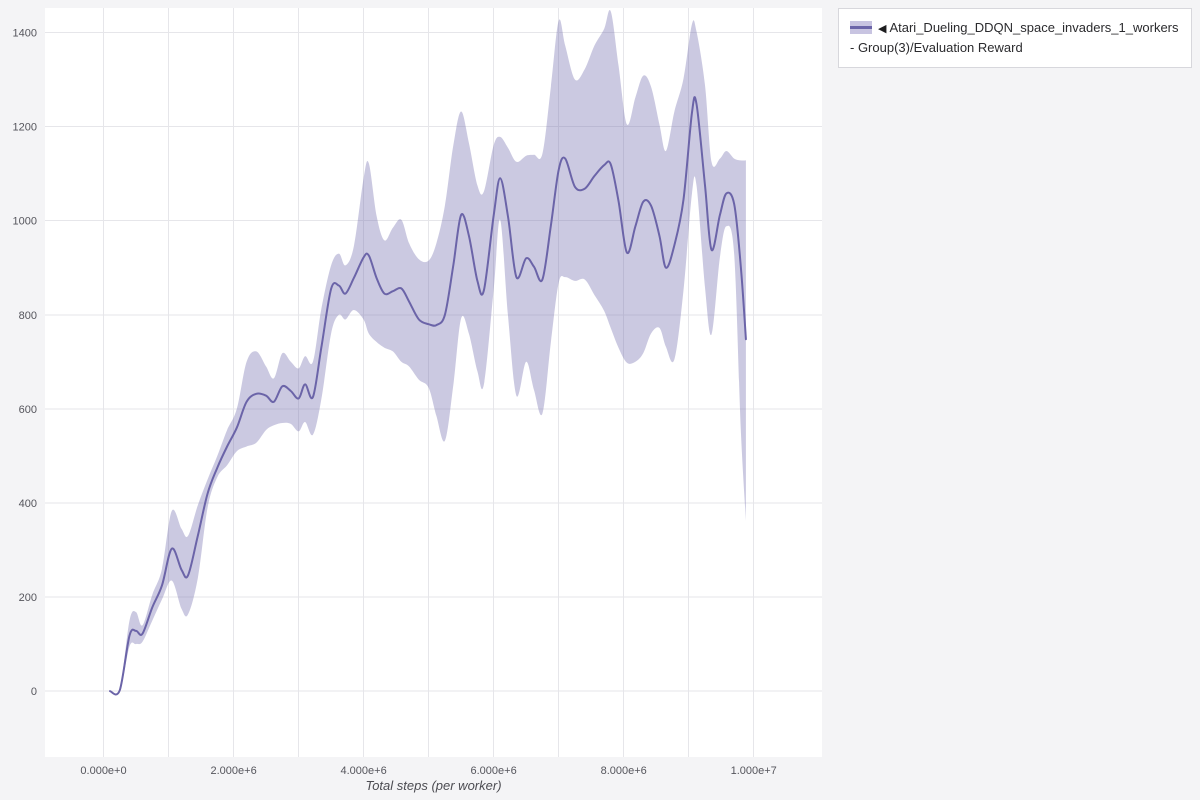  I want to click on y-tick-label: 1400, so click(25, 34).